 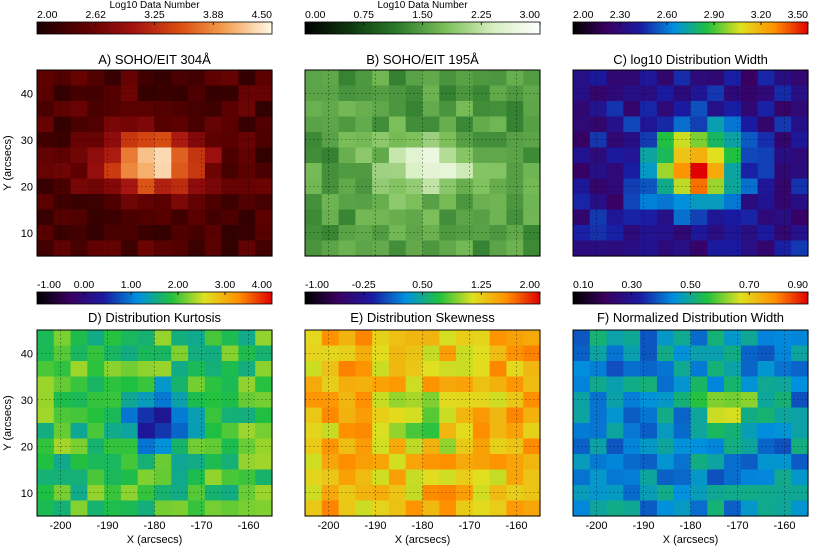 I want to click on plot-frame, so click(x=422, y=163).